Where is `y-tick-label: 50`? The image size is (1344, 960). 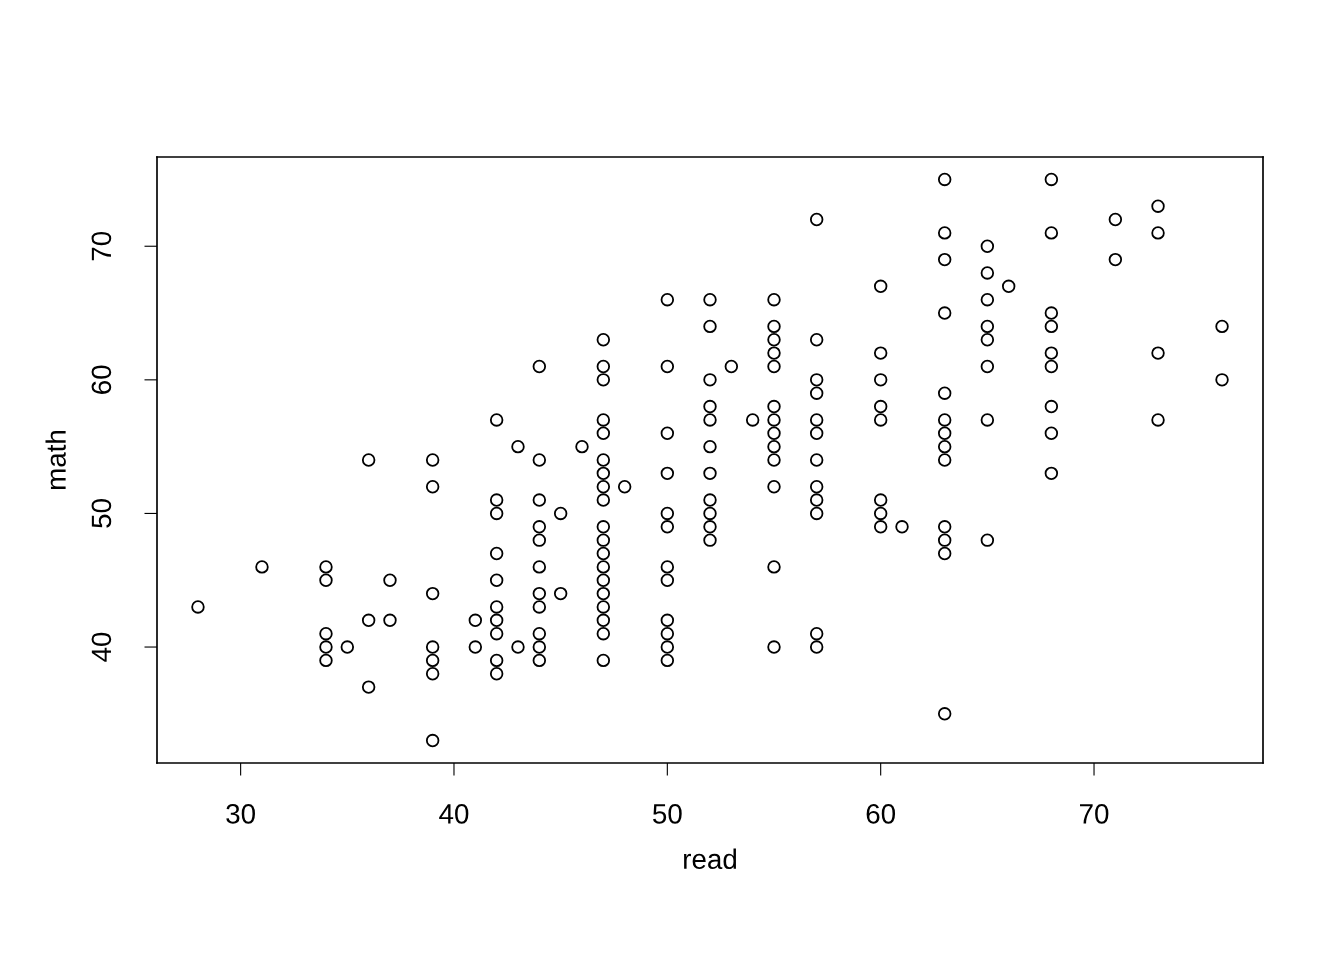
y-tick-label: 50 is located at coordinates (101, 513).